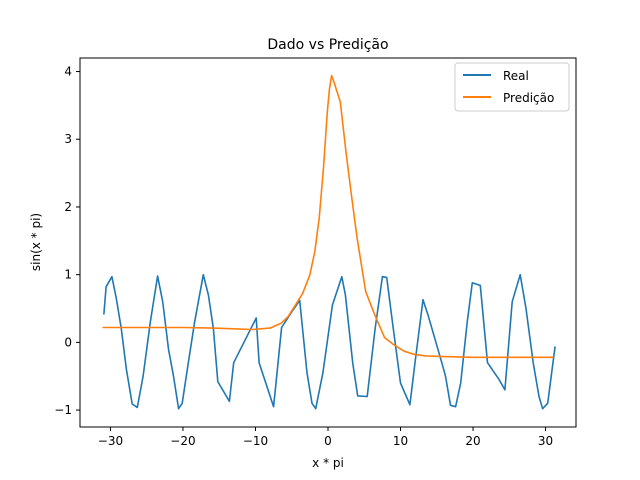  Describe the element at coordinates (63, 410) in the screenshot. I see `y-tick-label: −1` at that location.